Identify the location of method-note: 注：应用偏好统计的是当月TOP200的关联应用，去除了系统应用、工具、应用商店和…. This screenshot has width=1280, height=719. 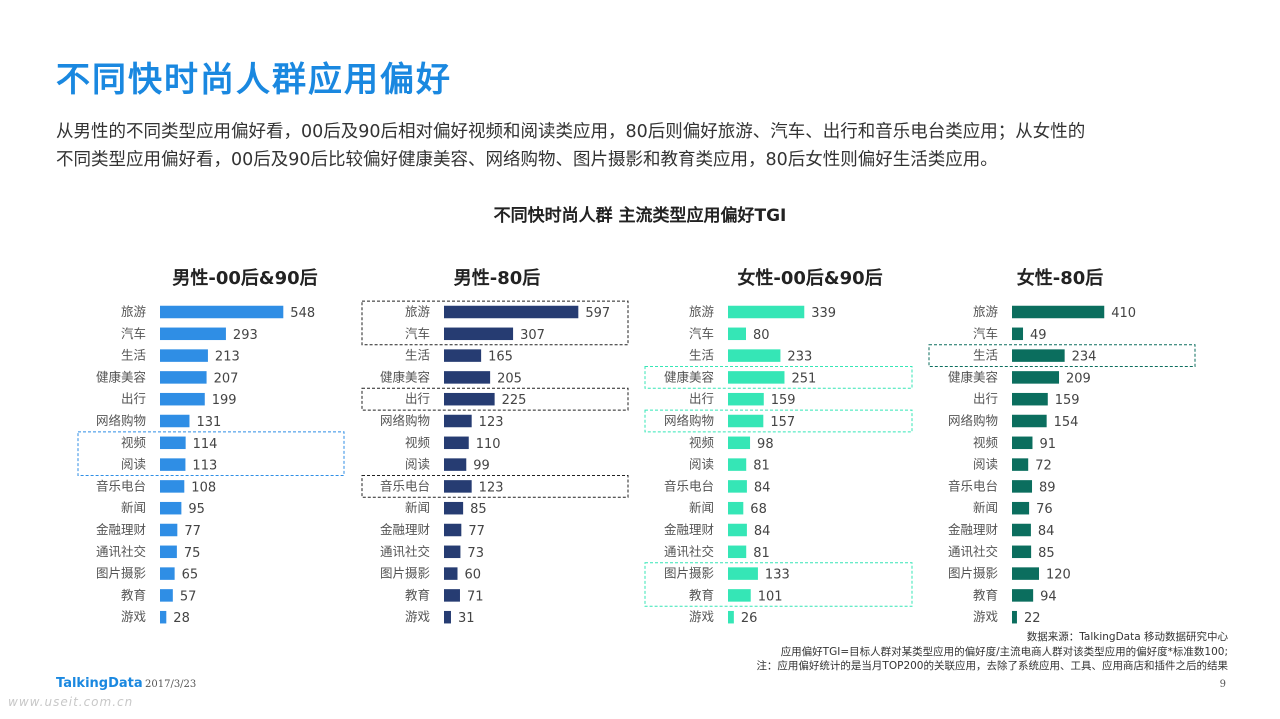
(992, 666).